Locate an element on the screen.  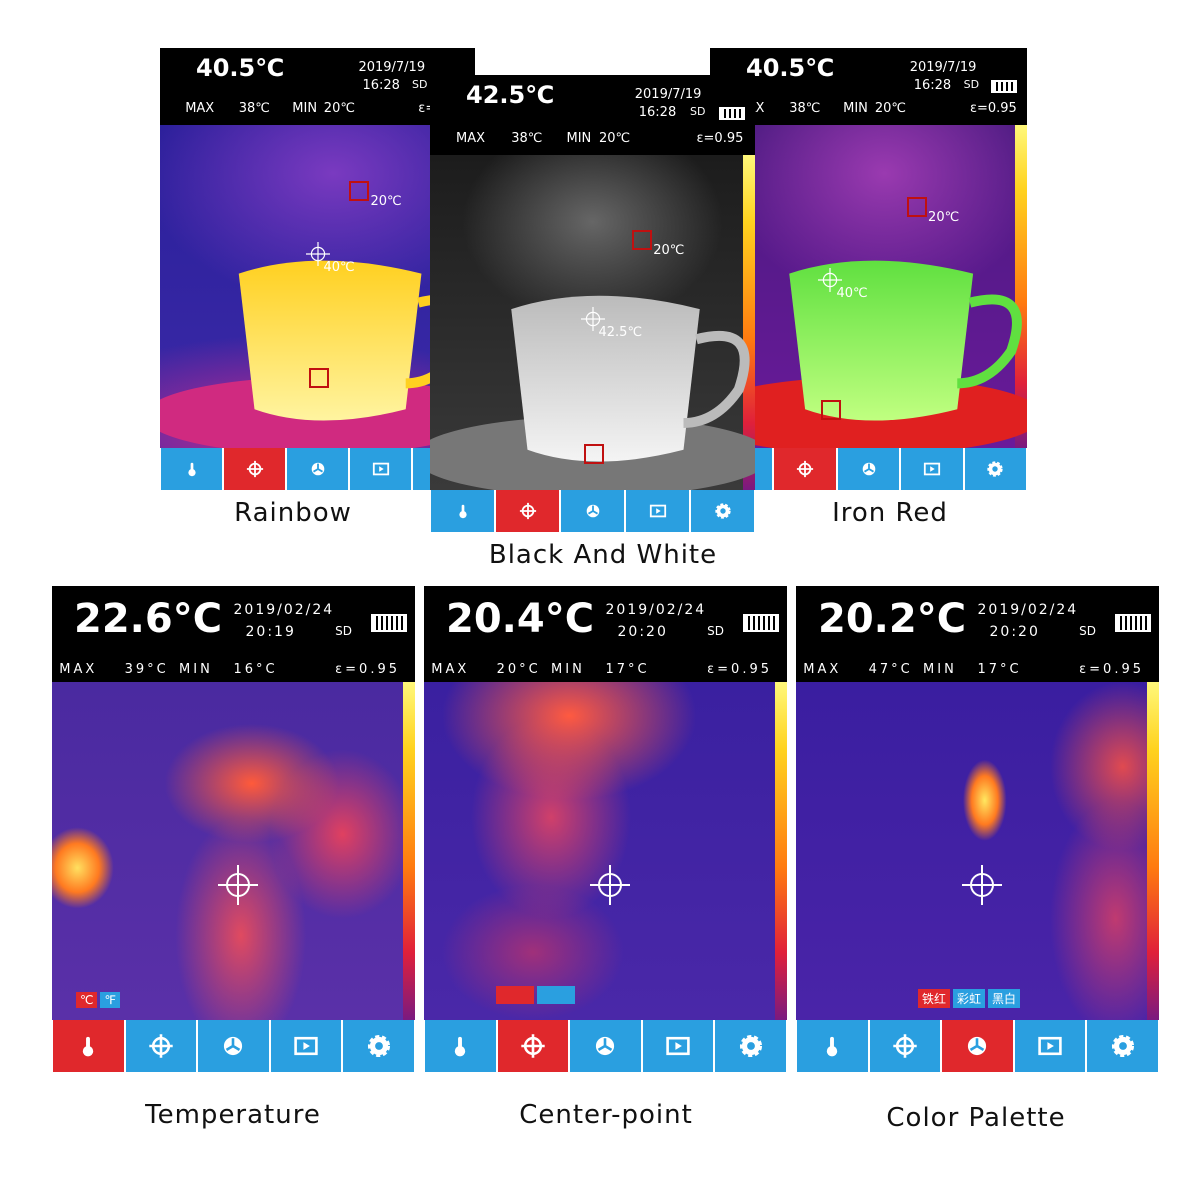
current-temperature: 22.6°C is located at coordinates (148, 619).